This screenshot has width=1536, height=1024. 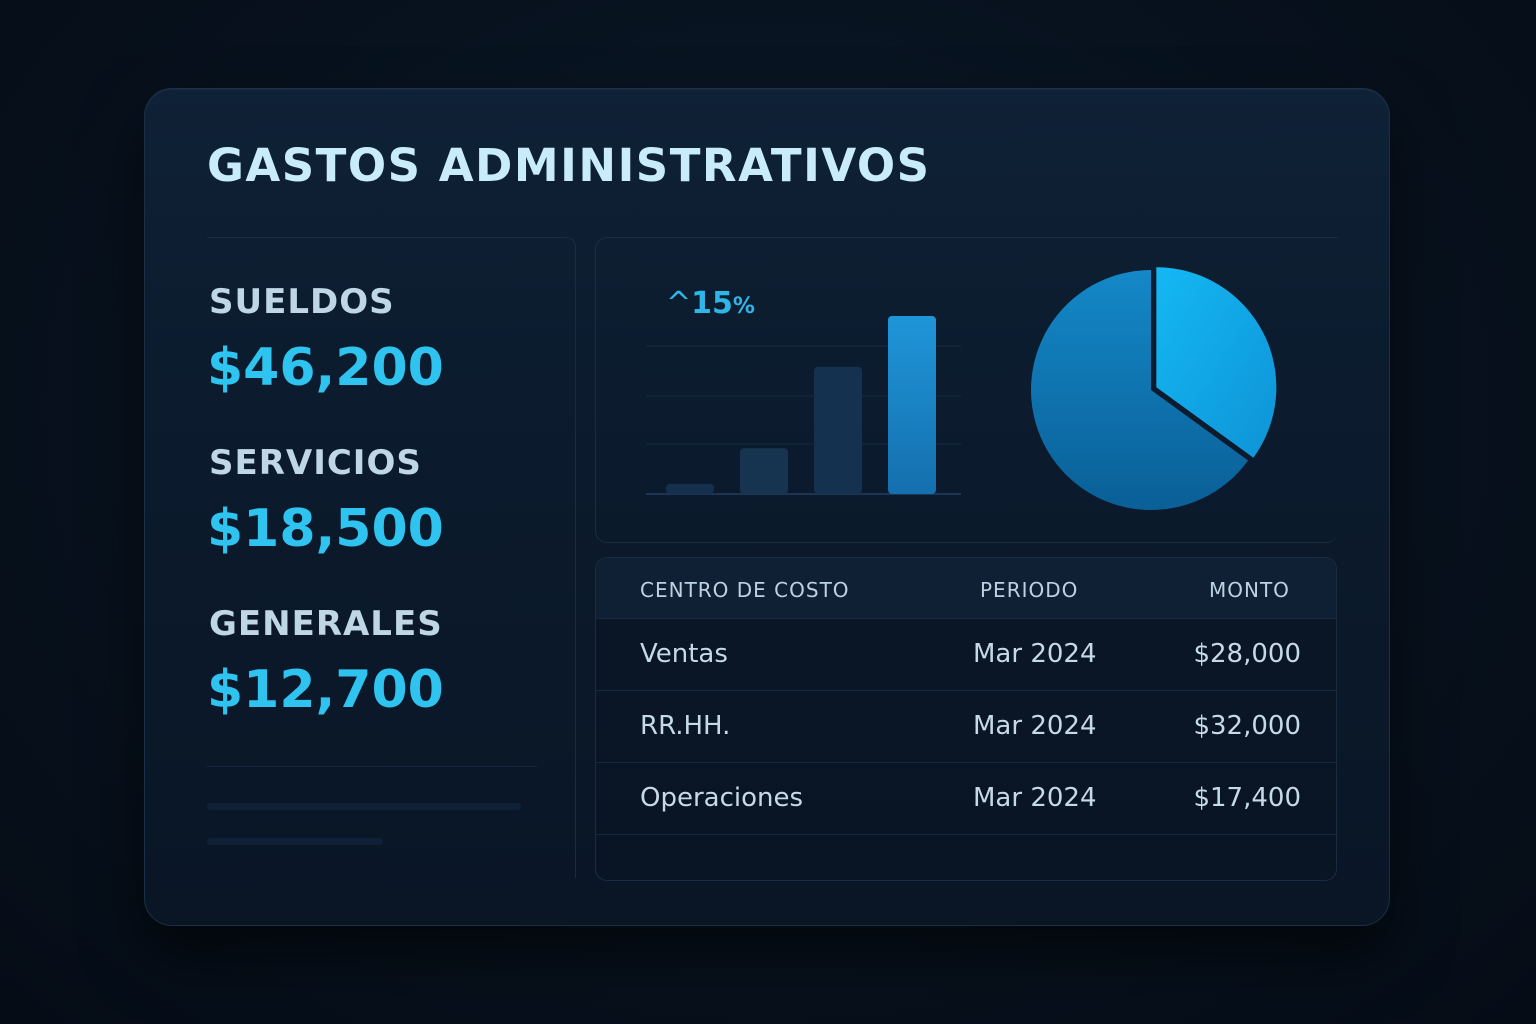 What do you see at coordinates (745, 590) in the screenshot?
I see `column-header-centro: CENTRO DE COSTO` at bounding box center [745, 590].